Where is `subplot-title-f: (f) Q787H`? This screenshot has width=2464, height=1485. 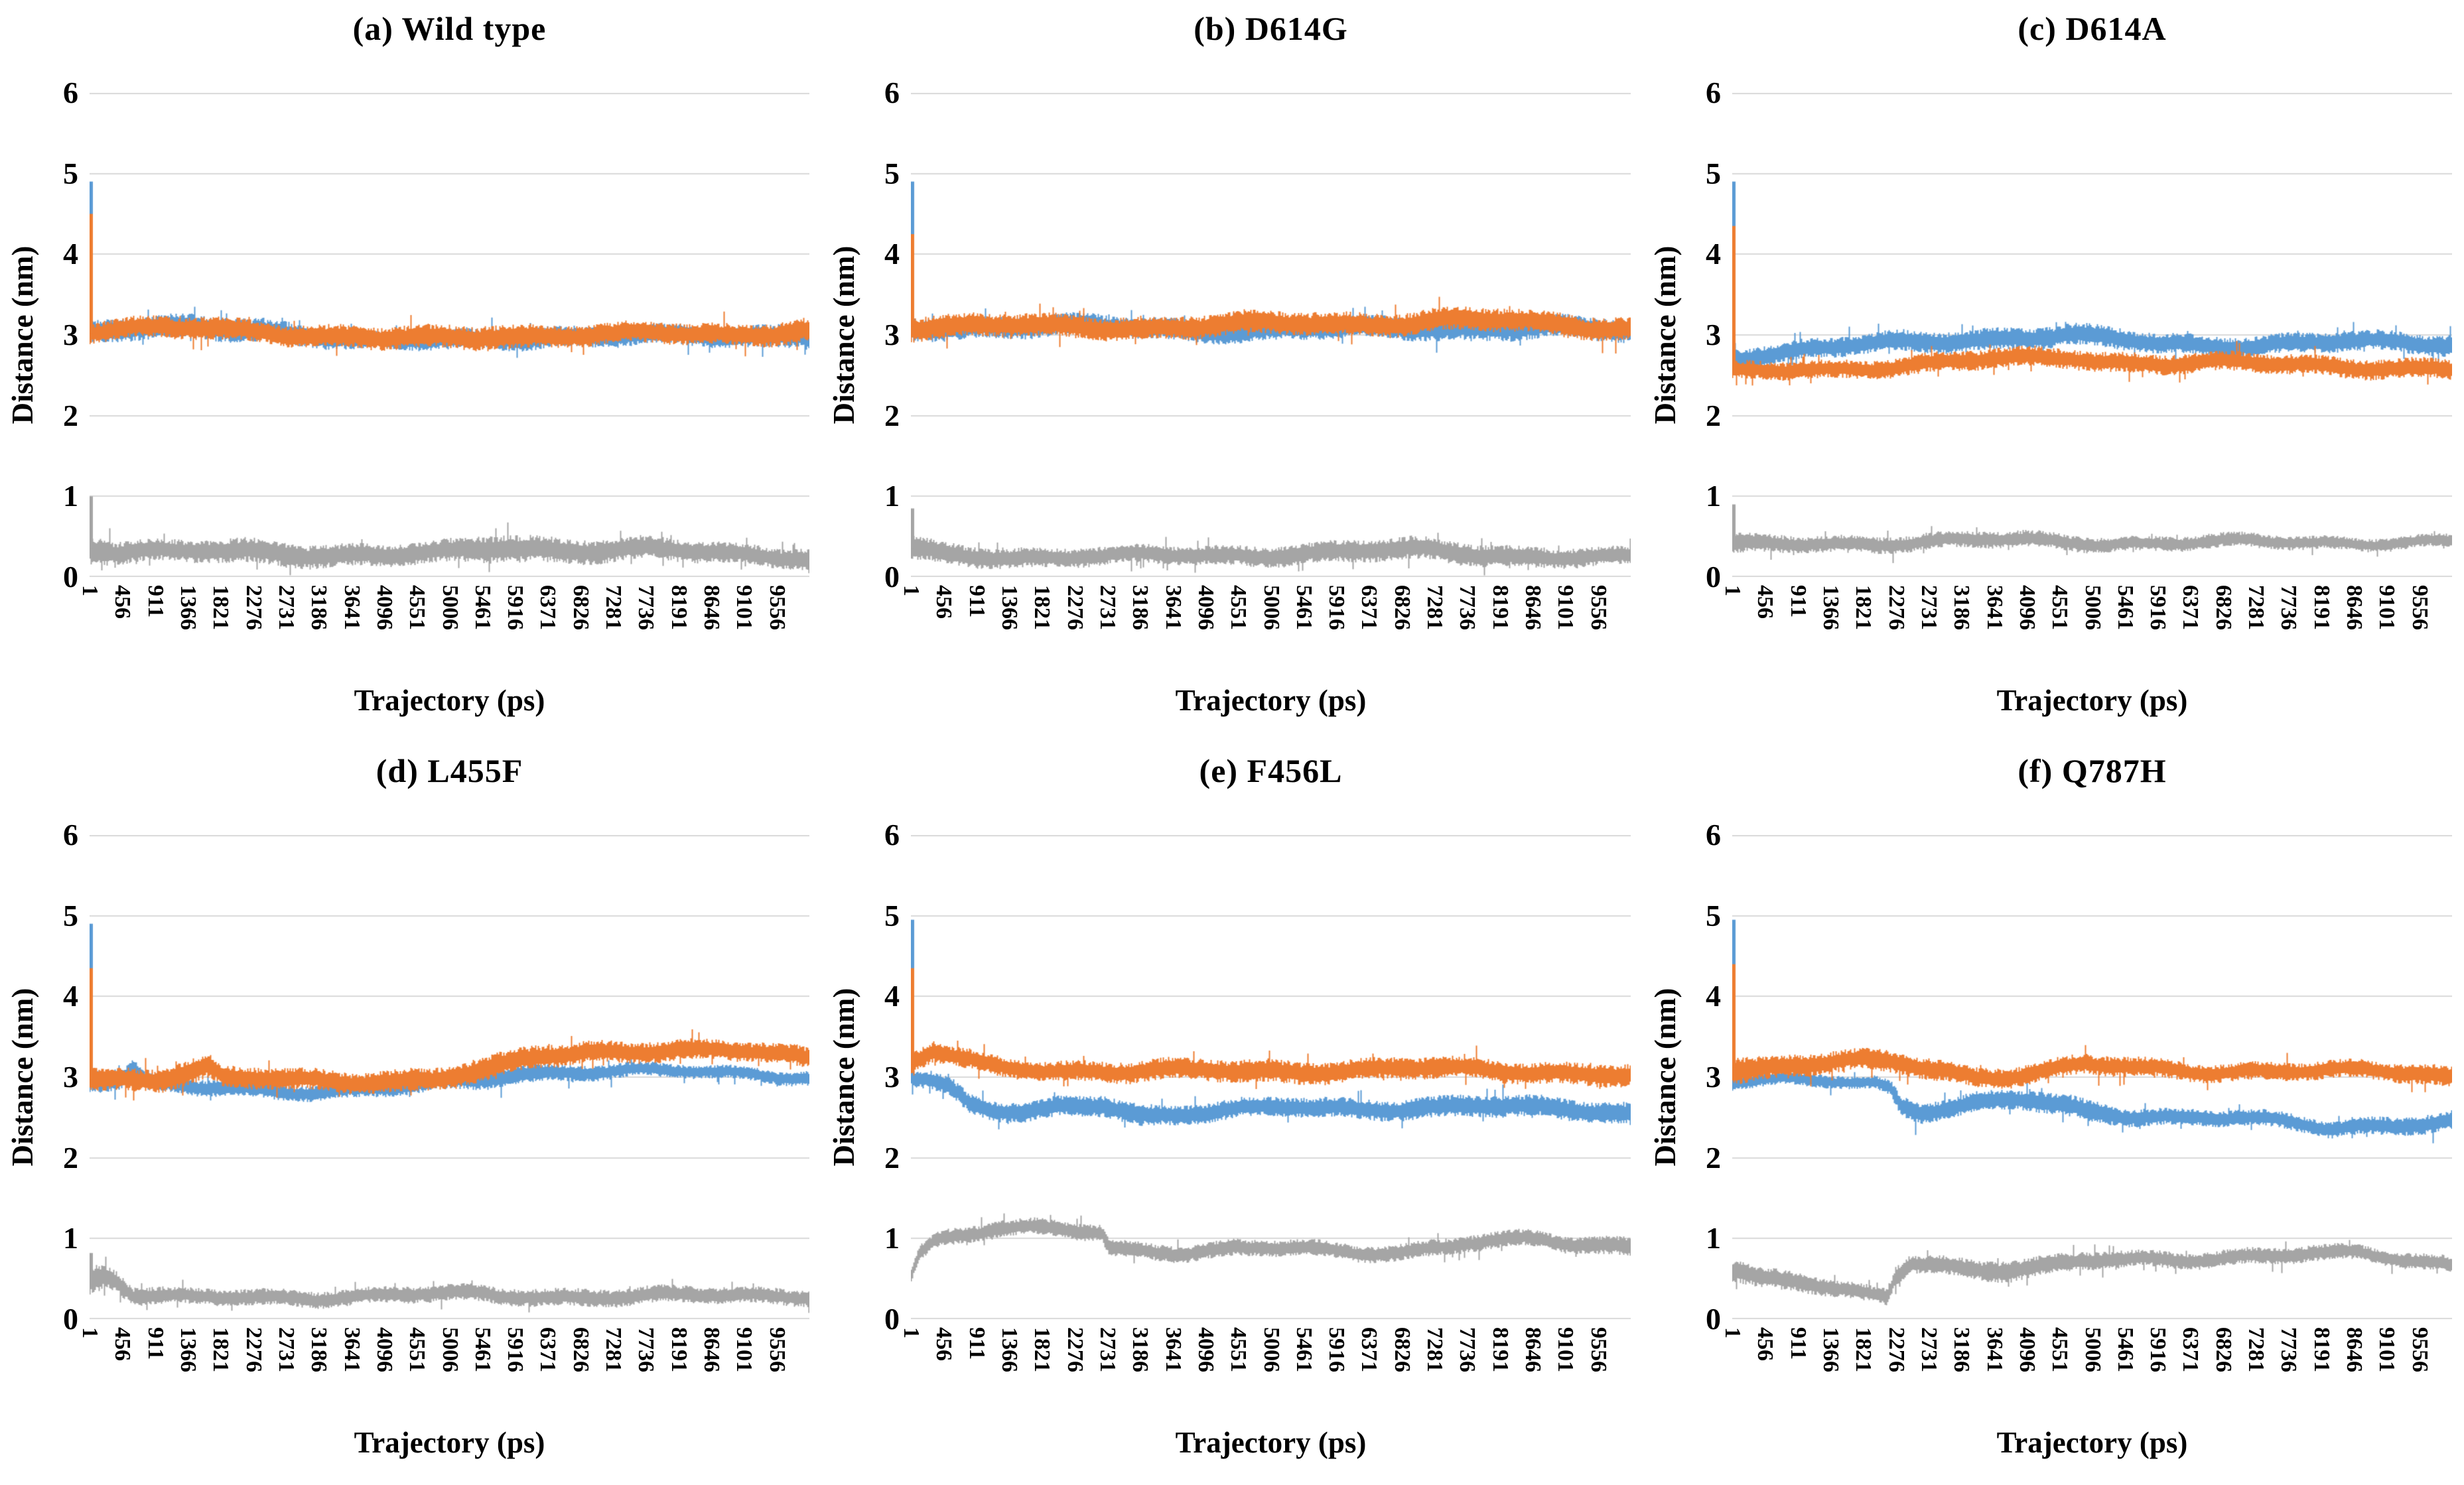
subplot-title-f: (f) Q787H is located at coordinates (2092, 771).